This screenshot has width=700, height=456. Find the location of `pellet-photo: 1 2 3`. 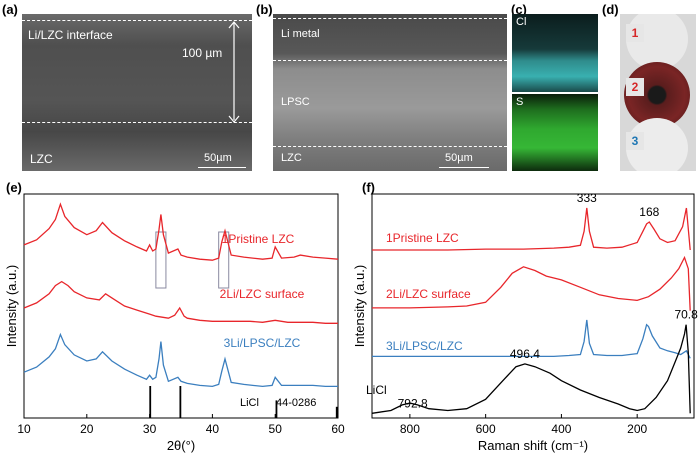

pellet-photo: 1 2 3 is located at coordinates (658, 92).